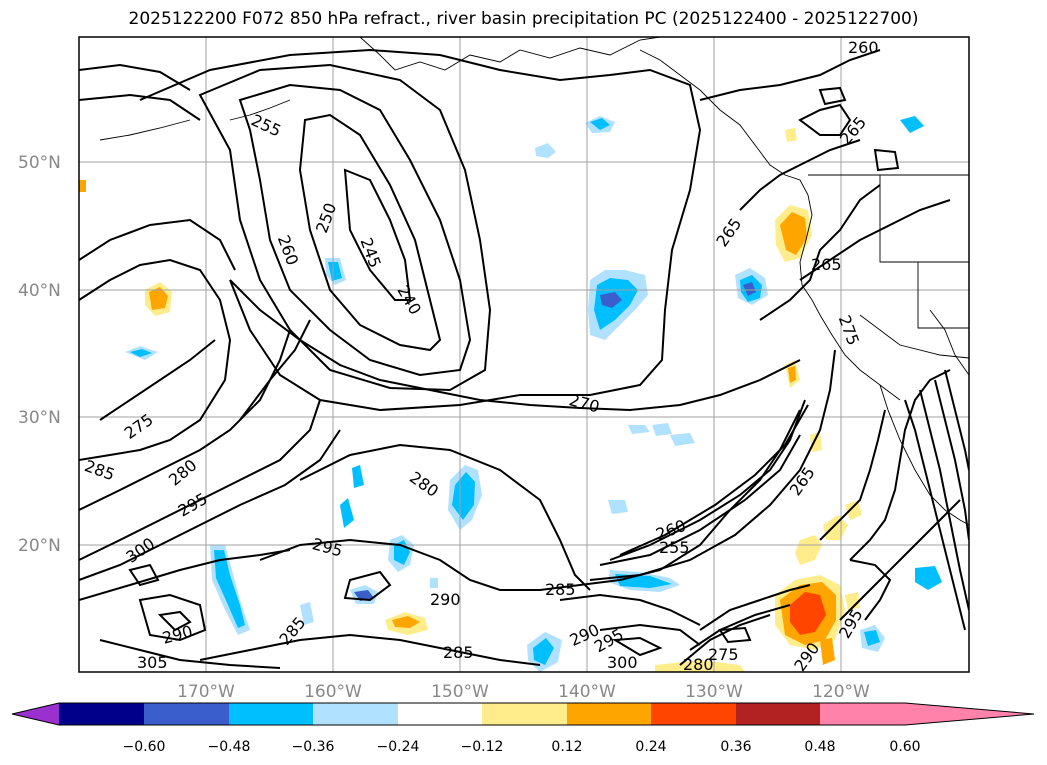  What do you see at coordinates (674, 547) in the screenshot?
I see `contour-label: 255` at bounding box center [674, 547].